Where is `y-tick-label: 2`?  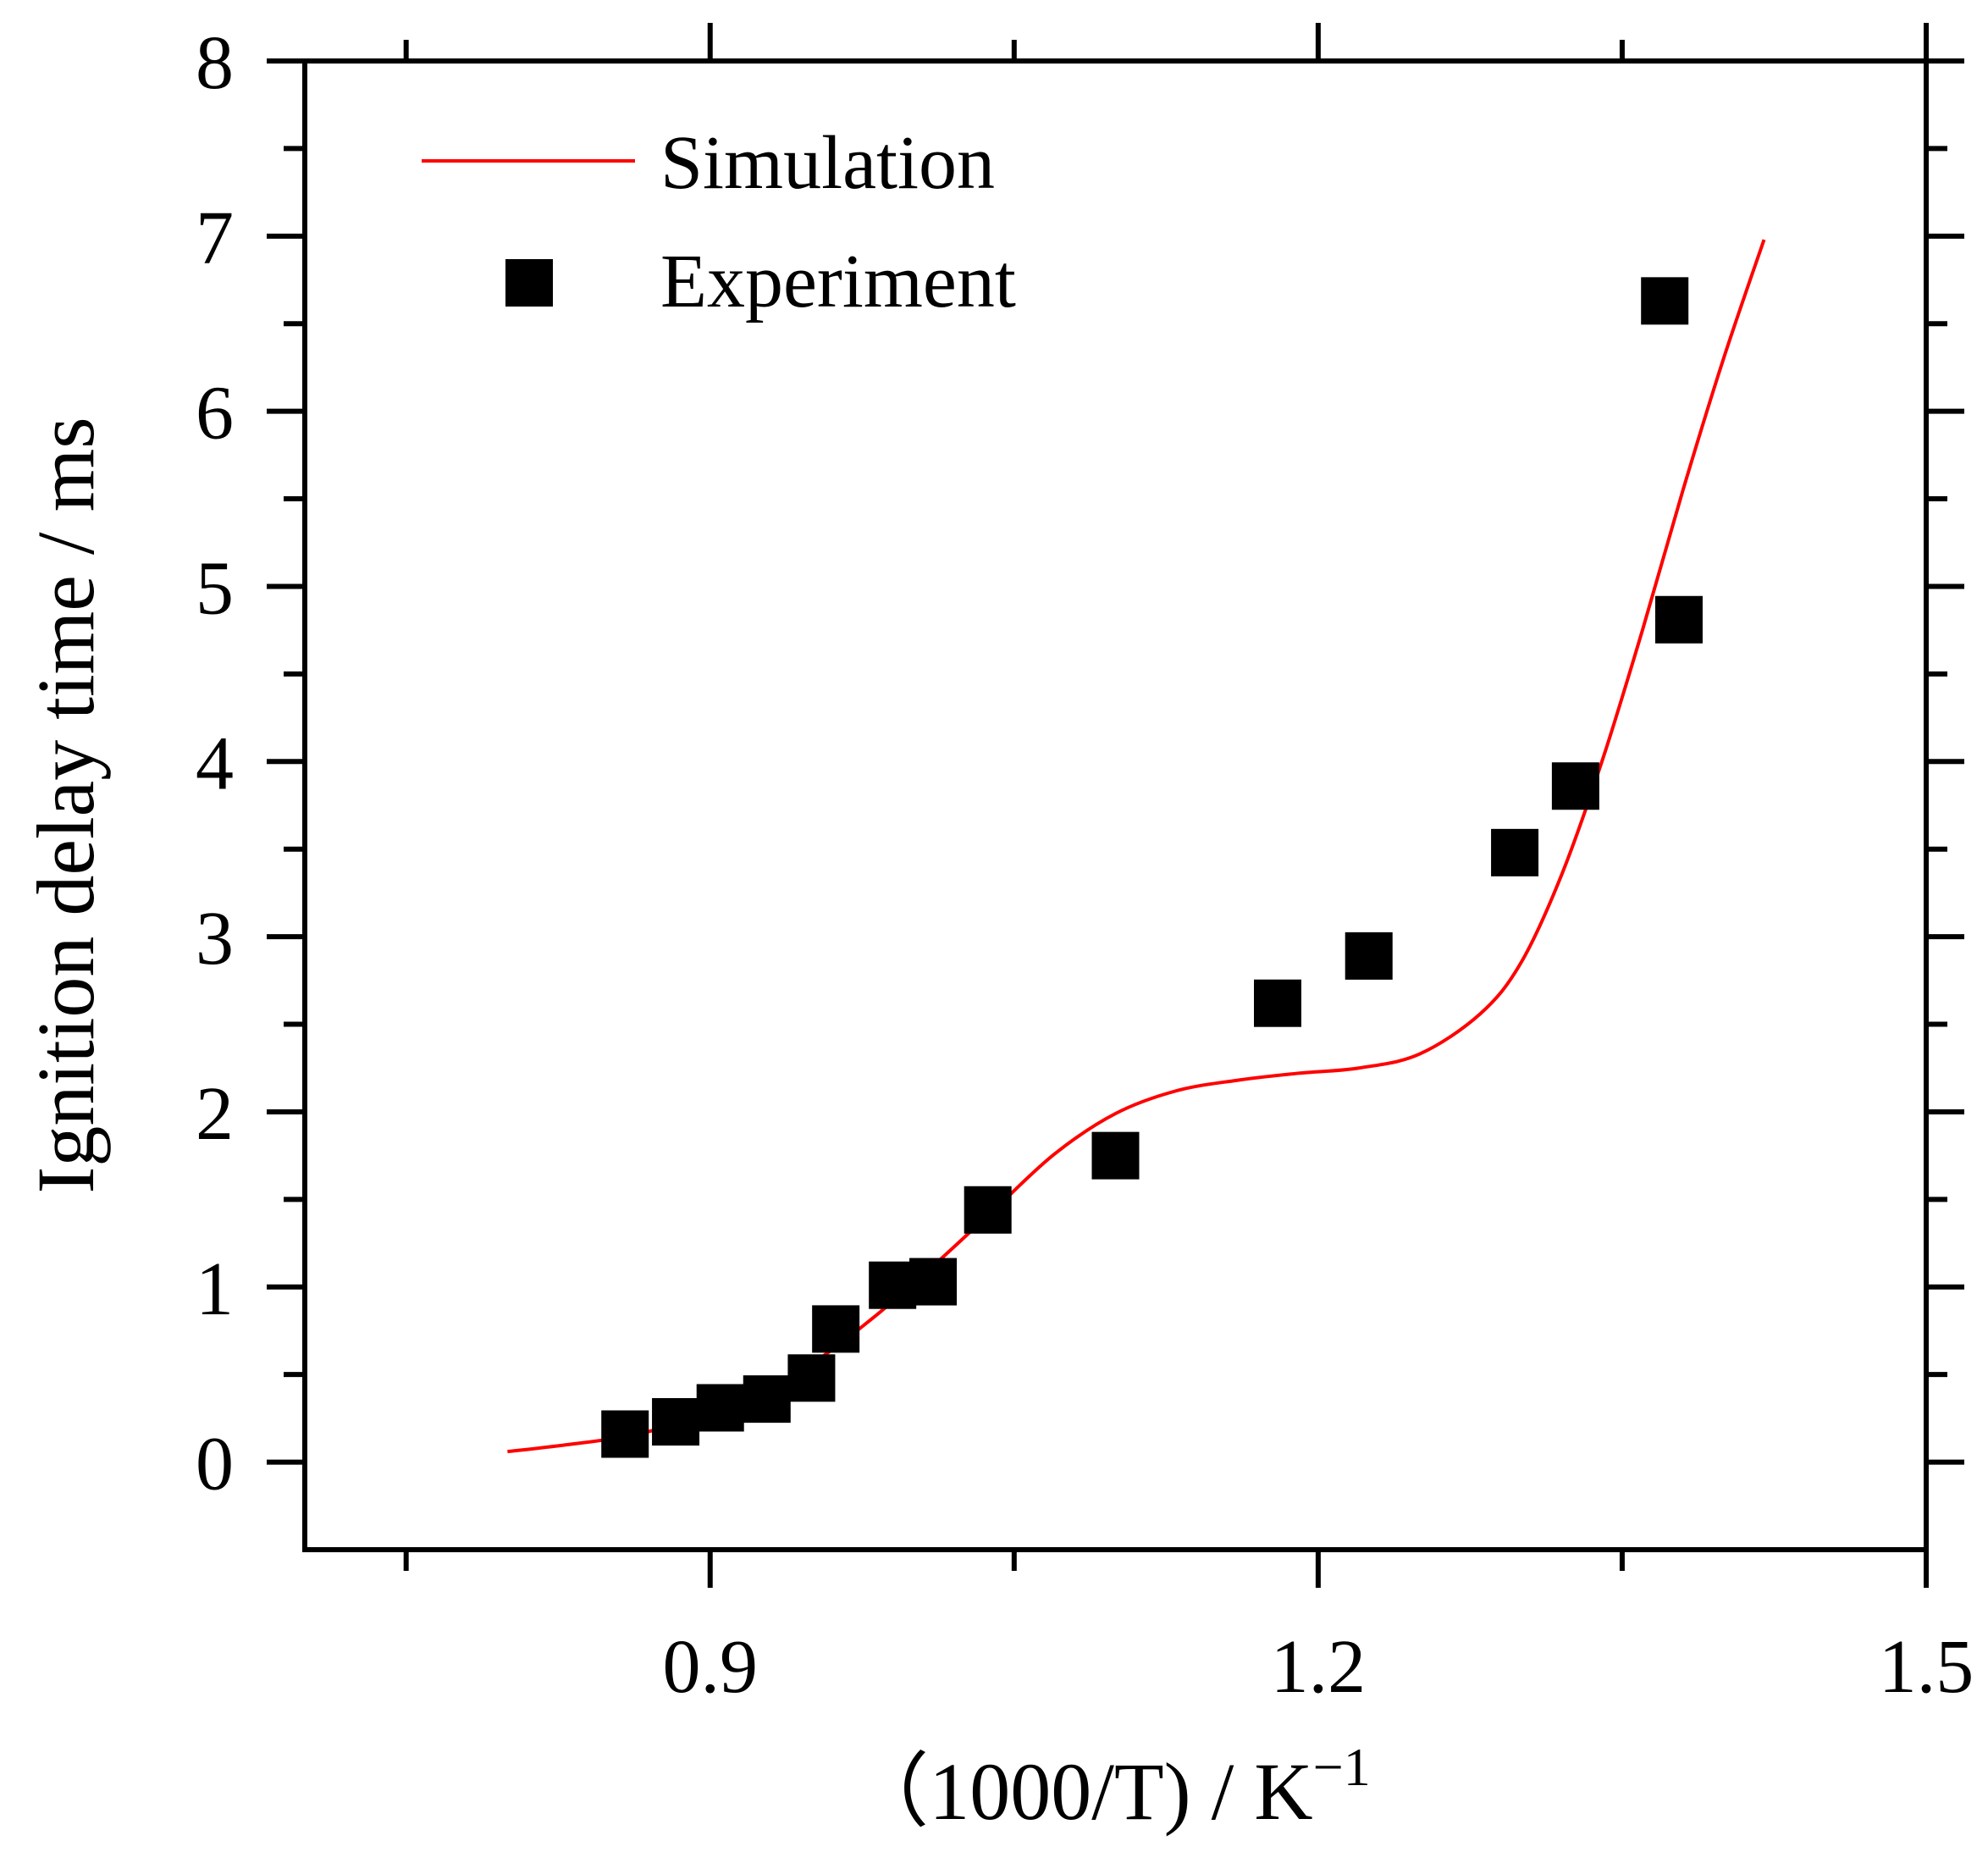
y-tick-label: 2 is located at coordinates (215, 1114).